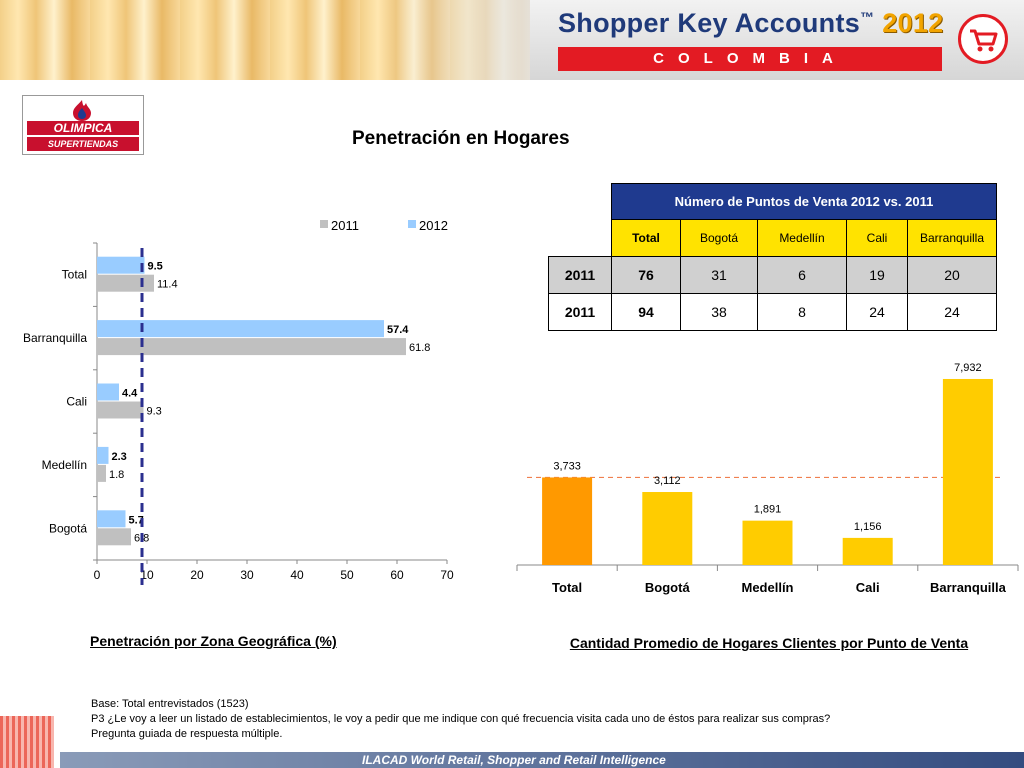 This screenshot has height=768, width=1024. What do you see at coordinates (567, 466) in the screenshot?
I see `data-label: 3,733` at bounding box center [567, 466].